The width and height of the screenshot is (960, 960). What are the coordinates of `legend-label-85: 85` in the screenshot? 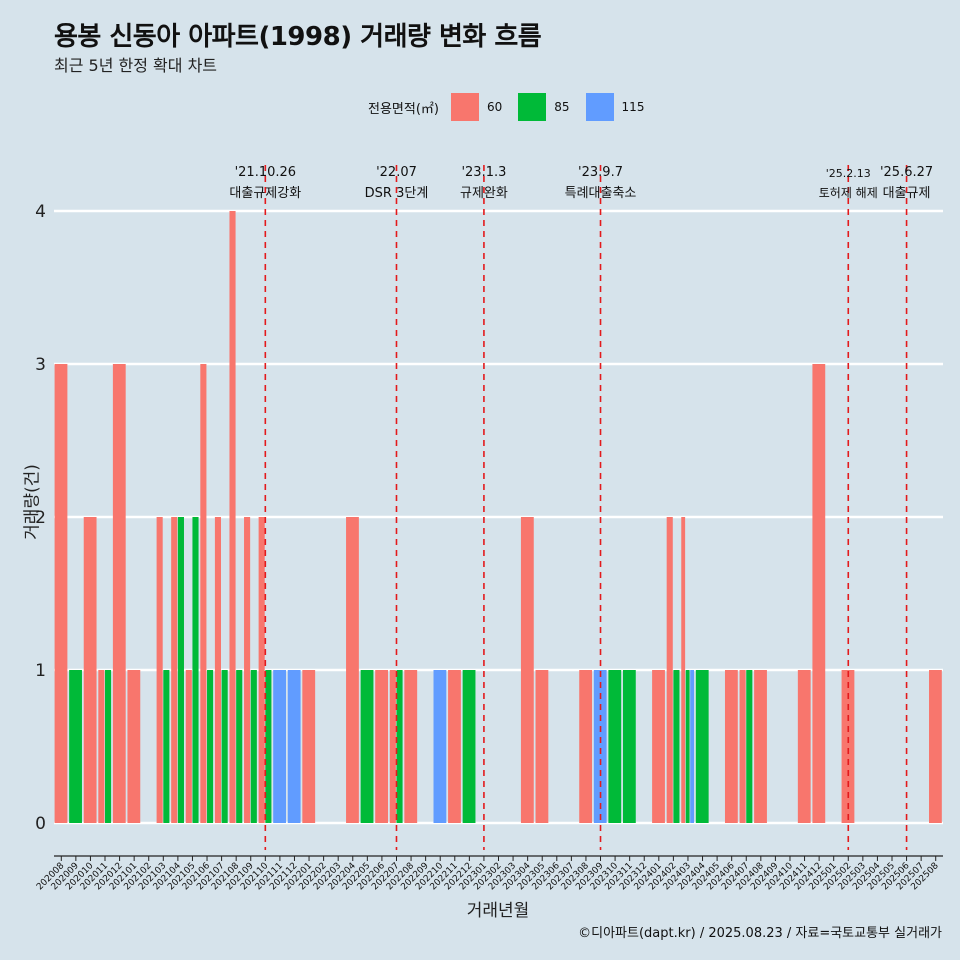 It's located at (562, 107).